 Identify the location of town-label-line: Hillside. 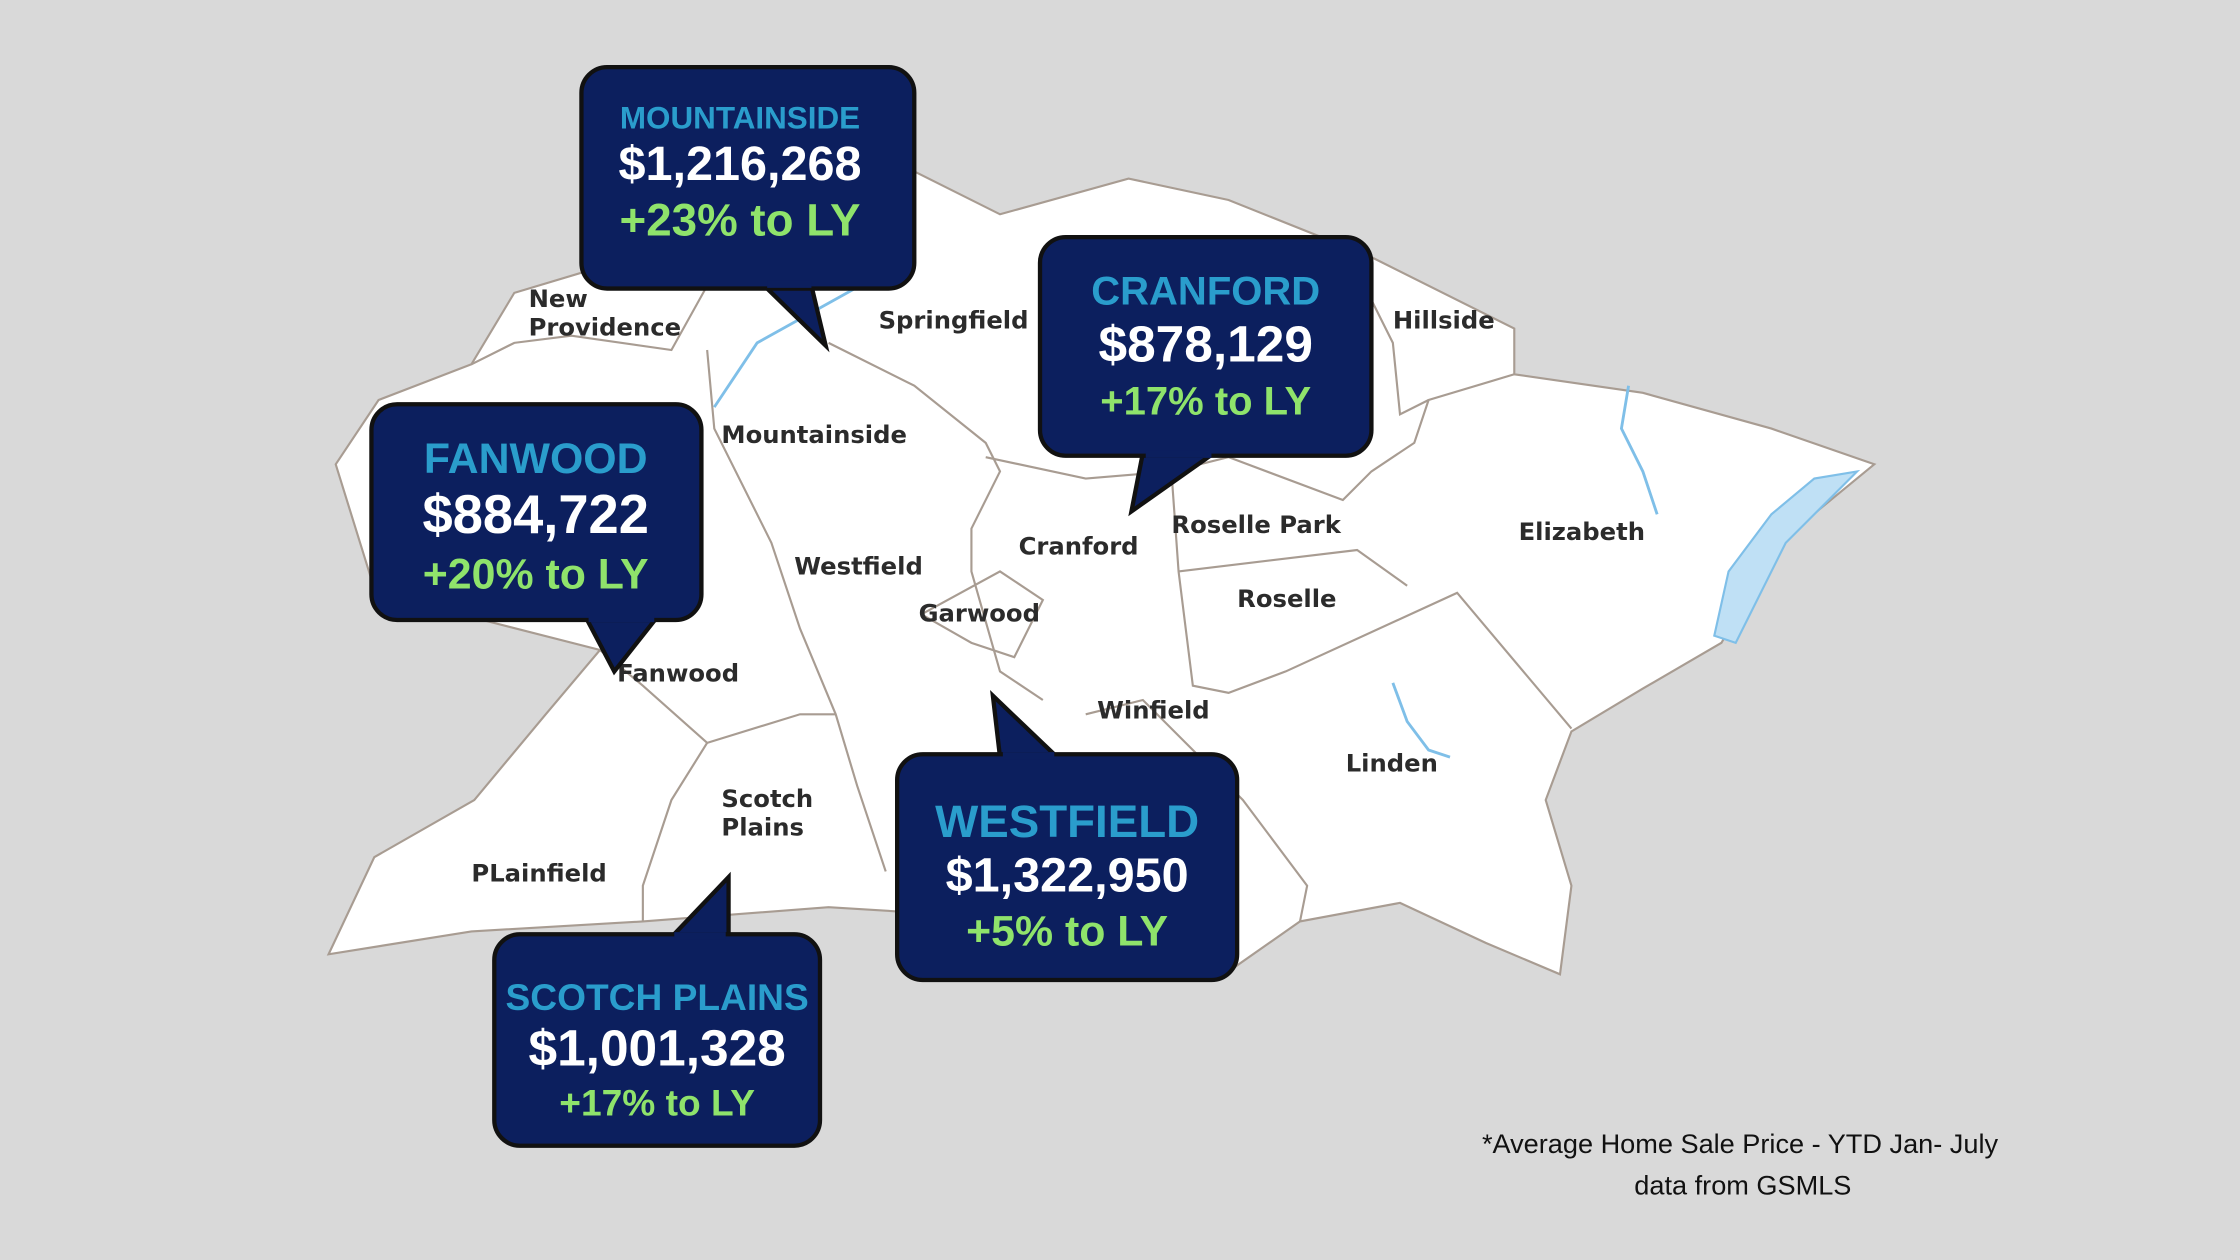
(1444, 320).